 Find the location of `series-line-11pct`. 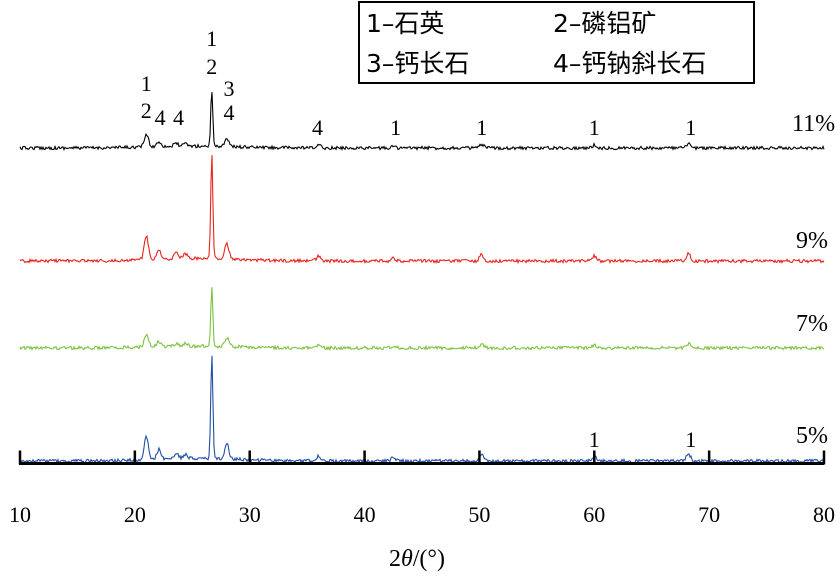

series-line-11pct is located at coordinates (422, 121).